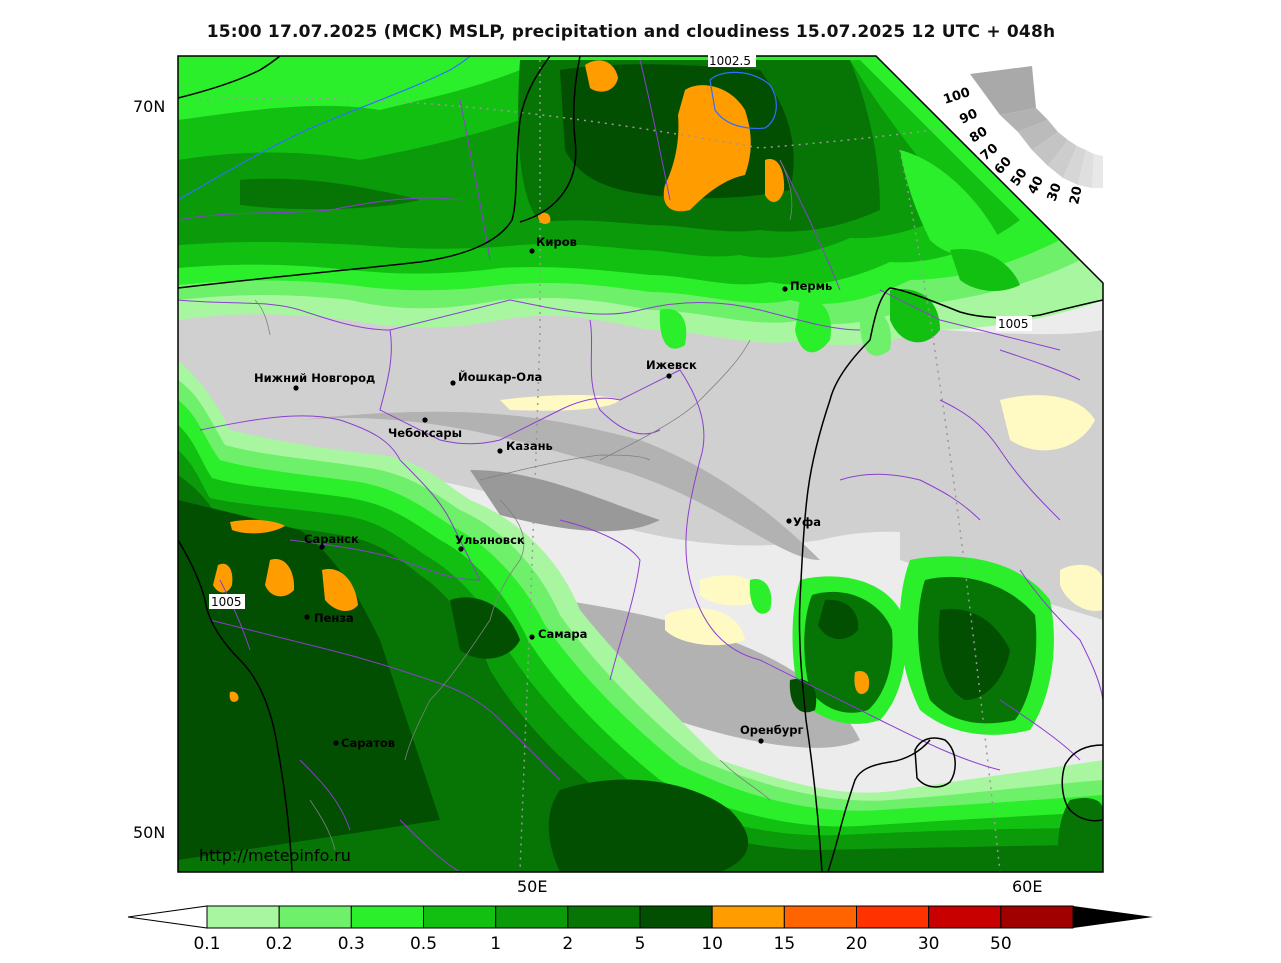 The height and width of the screenshot is (963, 1281). Describe the element at coordinates (957, 96) in the screenshot. I see `cloud-scale-label: 100` at that location.